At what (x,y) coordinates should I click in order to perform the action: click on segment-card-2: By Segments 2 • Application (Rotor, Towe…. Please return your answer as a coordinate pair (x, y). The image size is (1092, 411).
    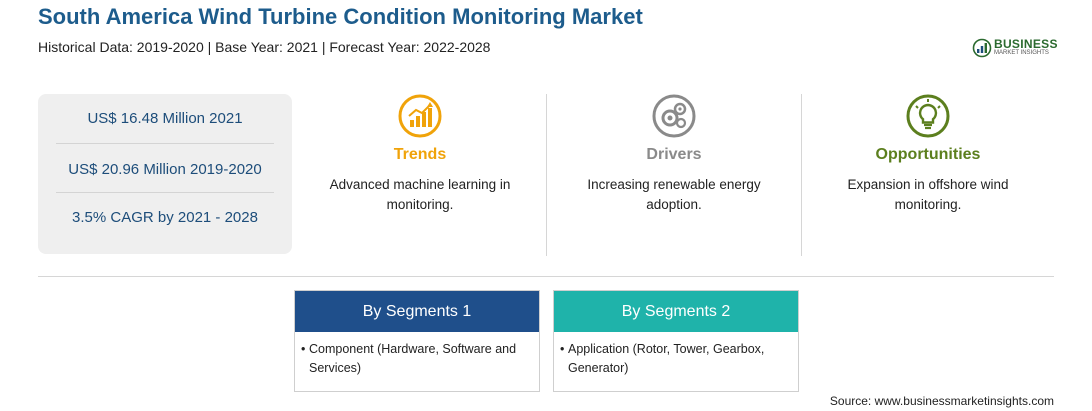
    Looking at the image, I should click on (676, 341).